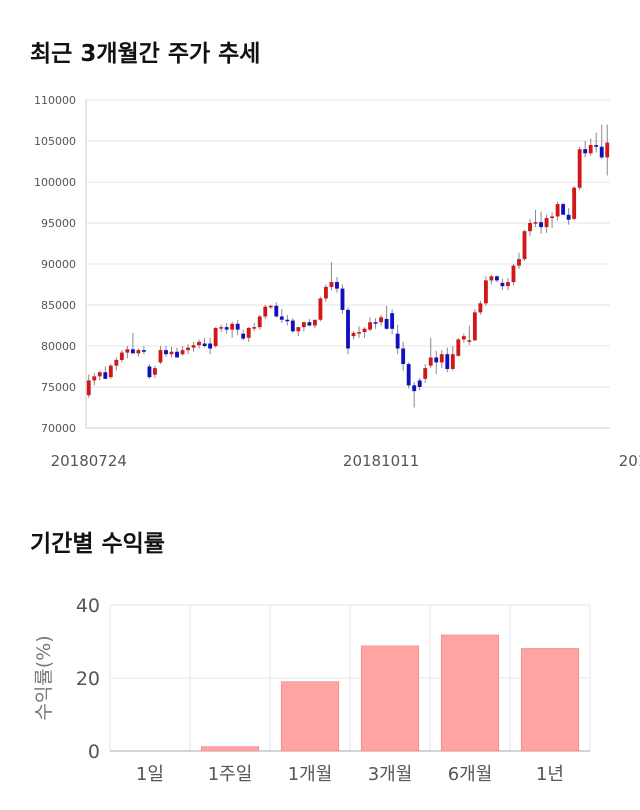 This screenshot has width=640, height=810. Describe the element at coordinates (381, 461) in the screenshot. I see `x-tick-label: 20181011` at that location.